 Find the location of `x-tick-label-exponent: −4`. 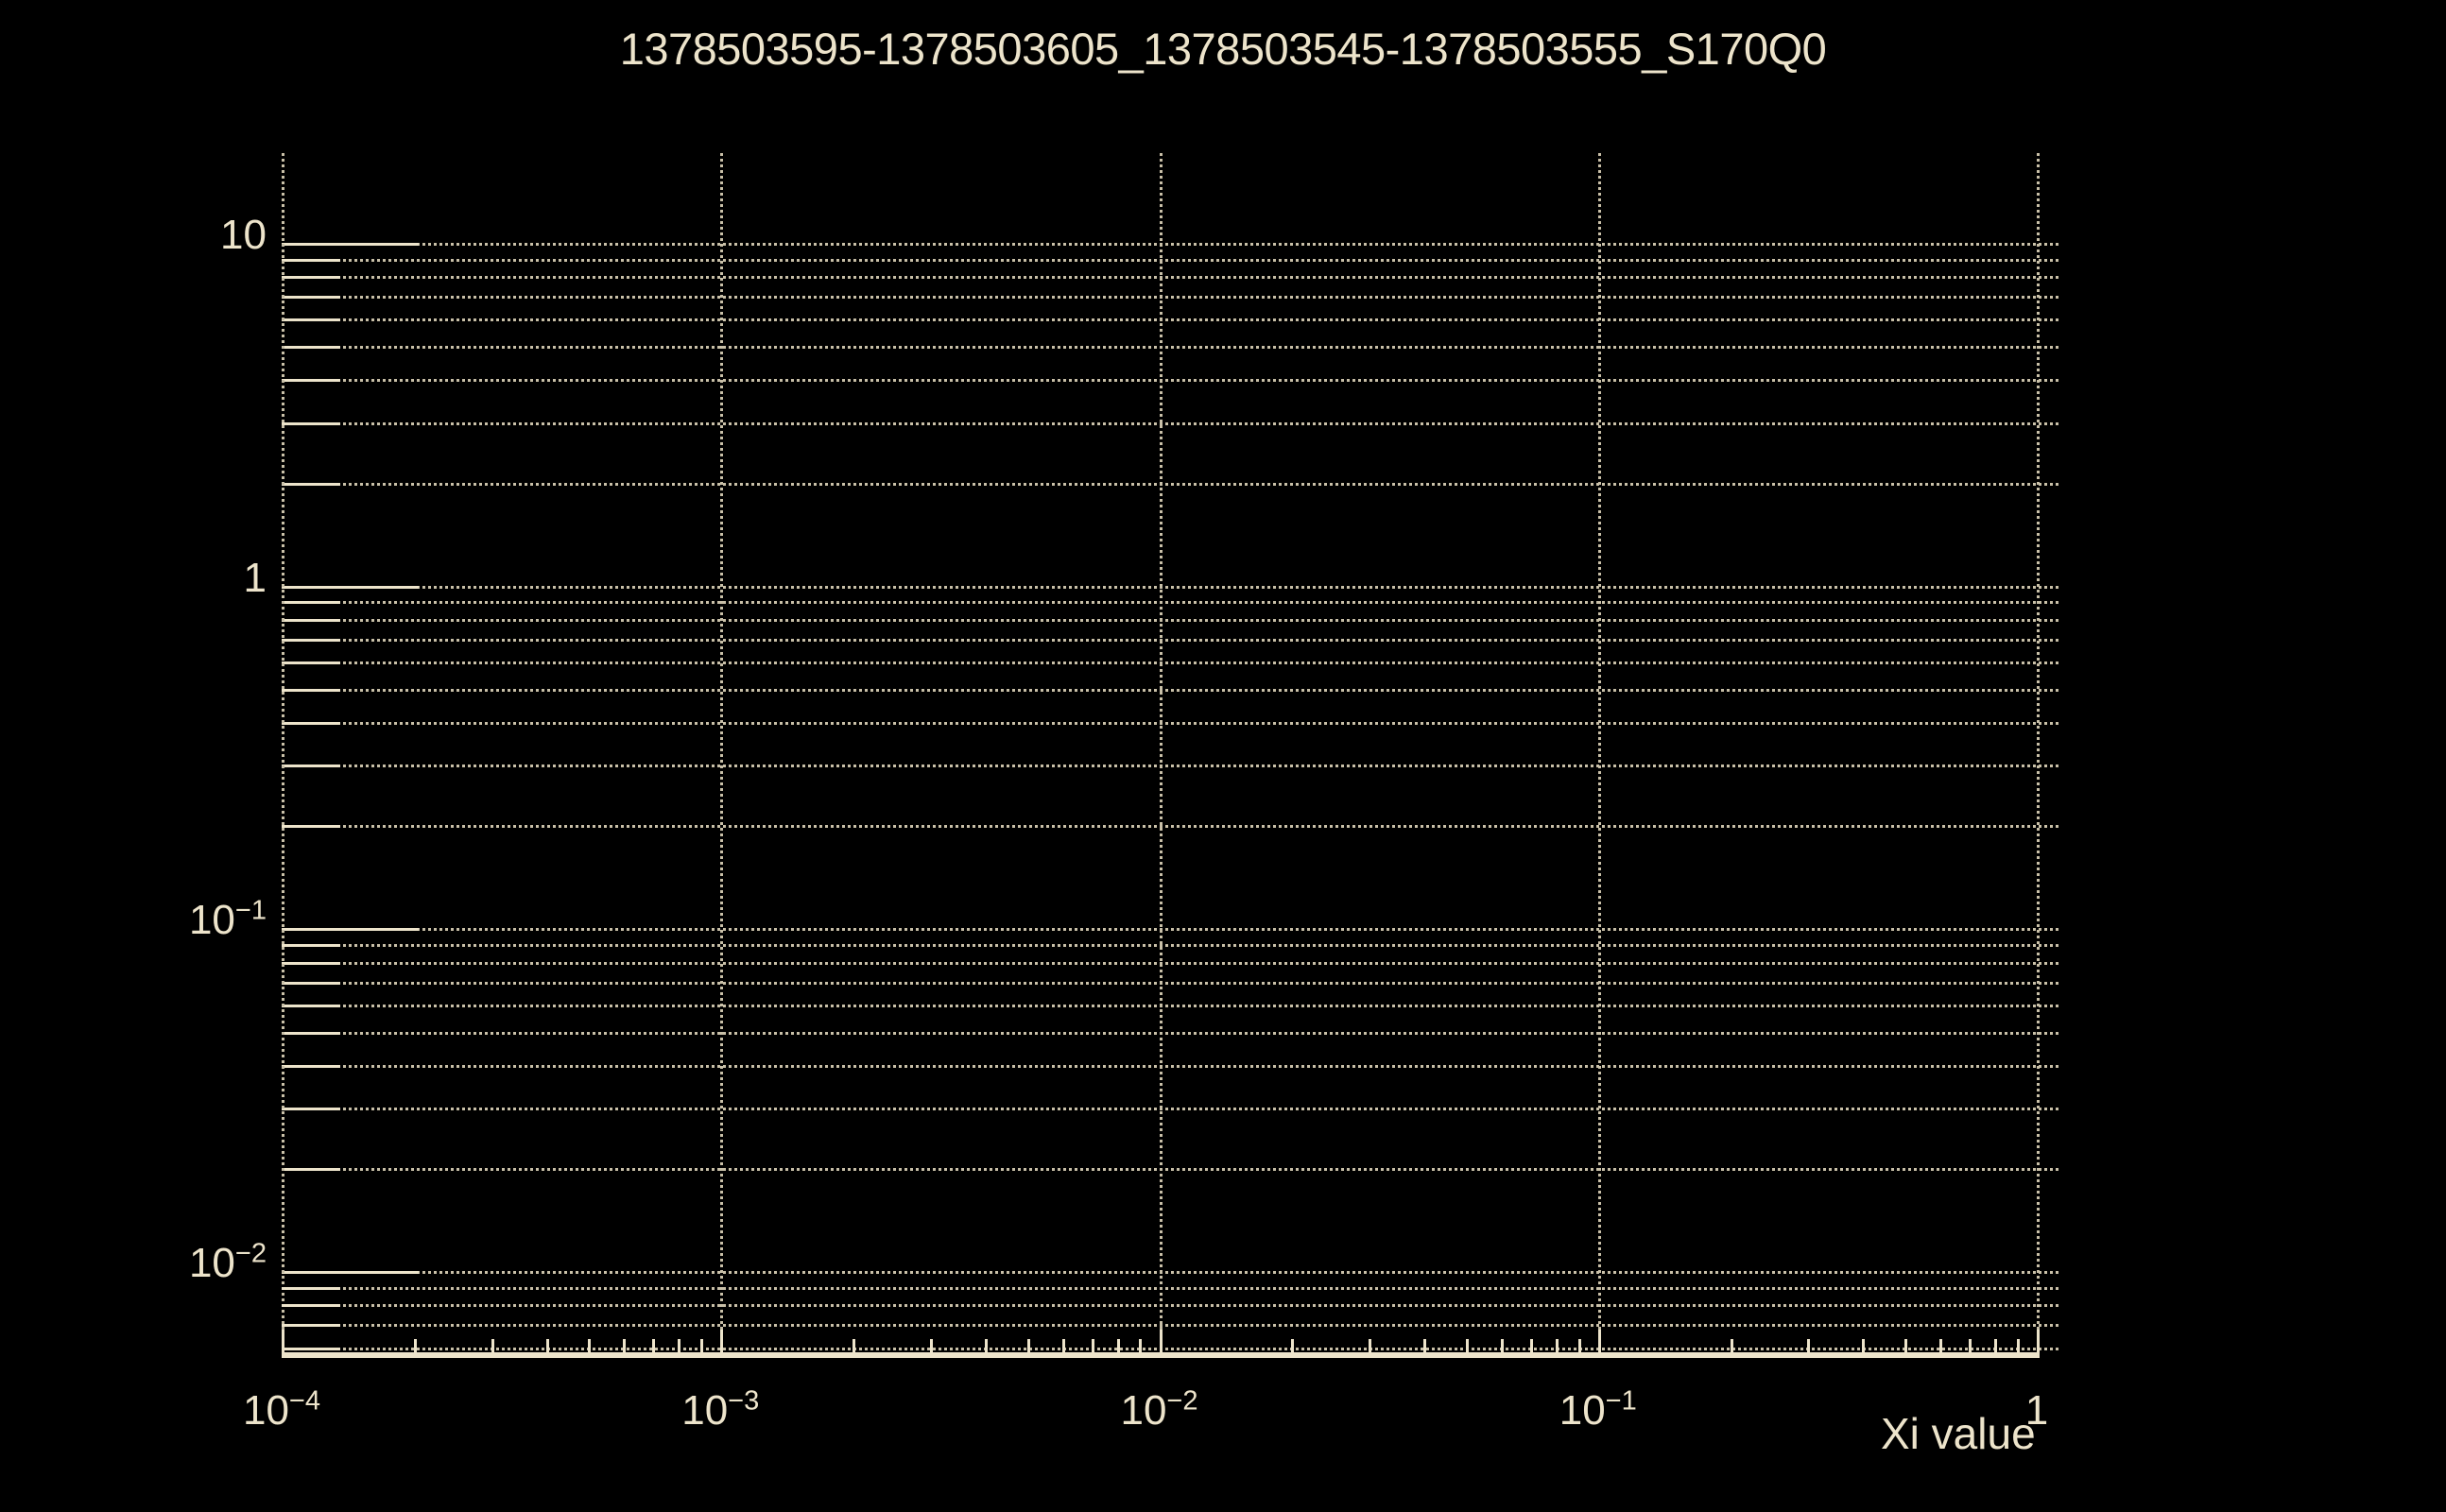

x-tick-label-exponent: −4 is located at coordinates (304, 1401).